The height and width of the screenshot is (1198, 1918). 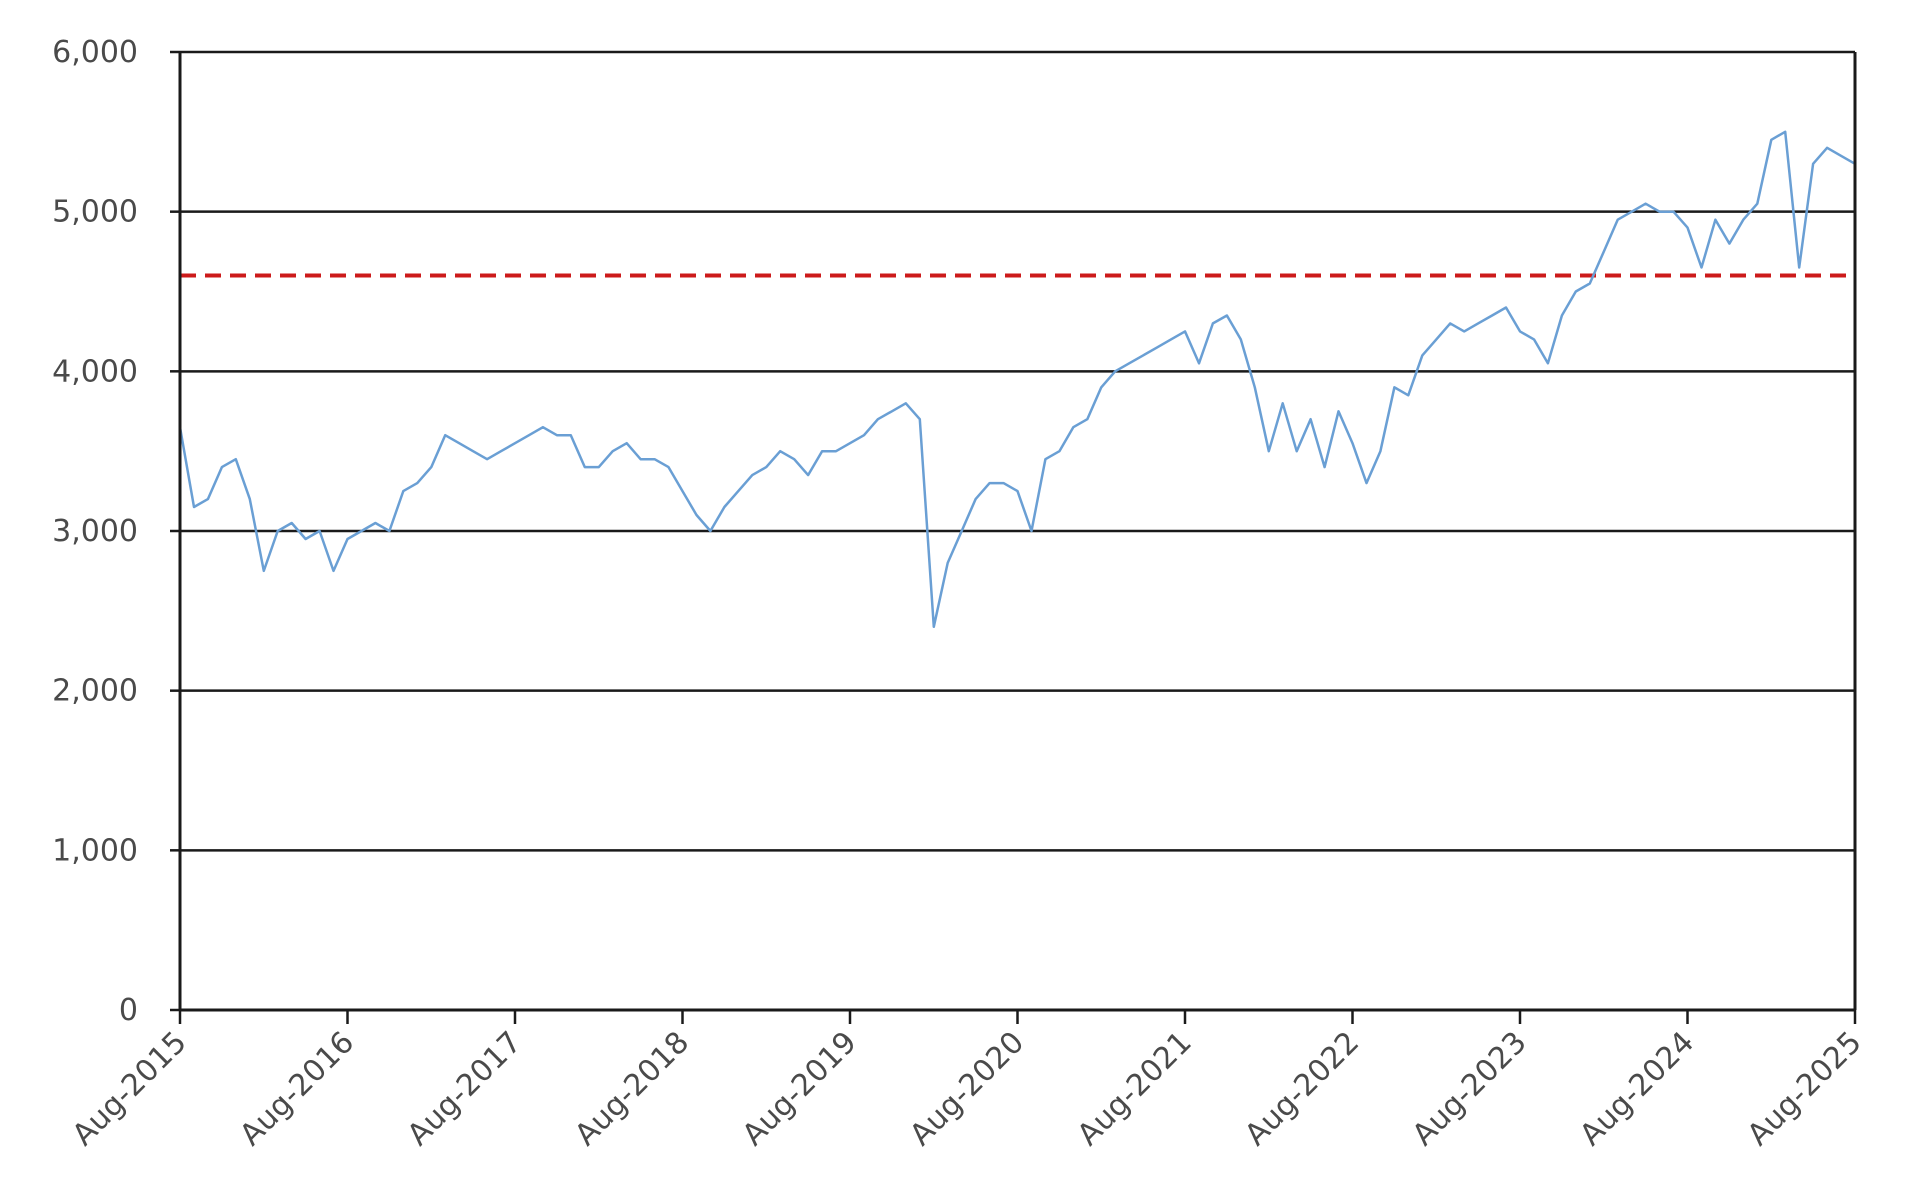 I want to click on y-tick-label: 3,000, so click(x=95, y=531).